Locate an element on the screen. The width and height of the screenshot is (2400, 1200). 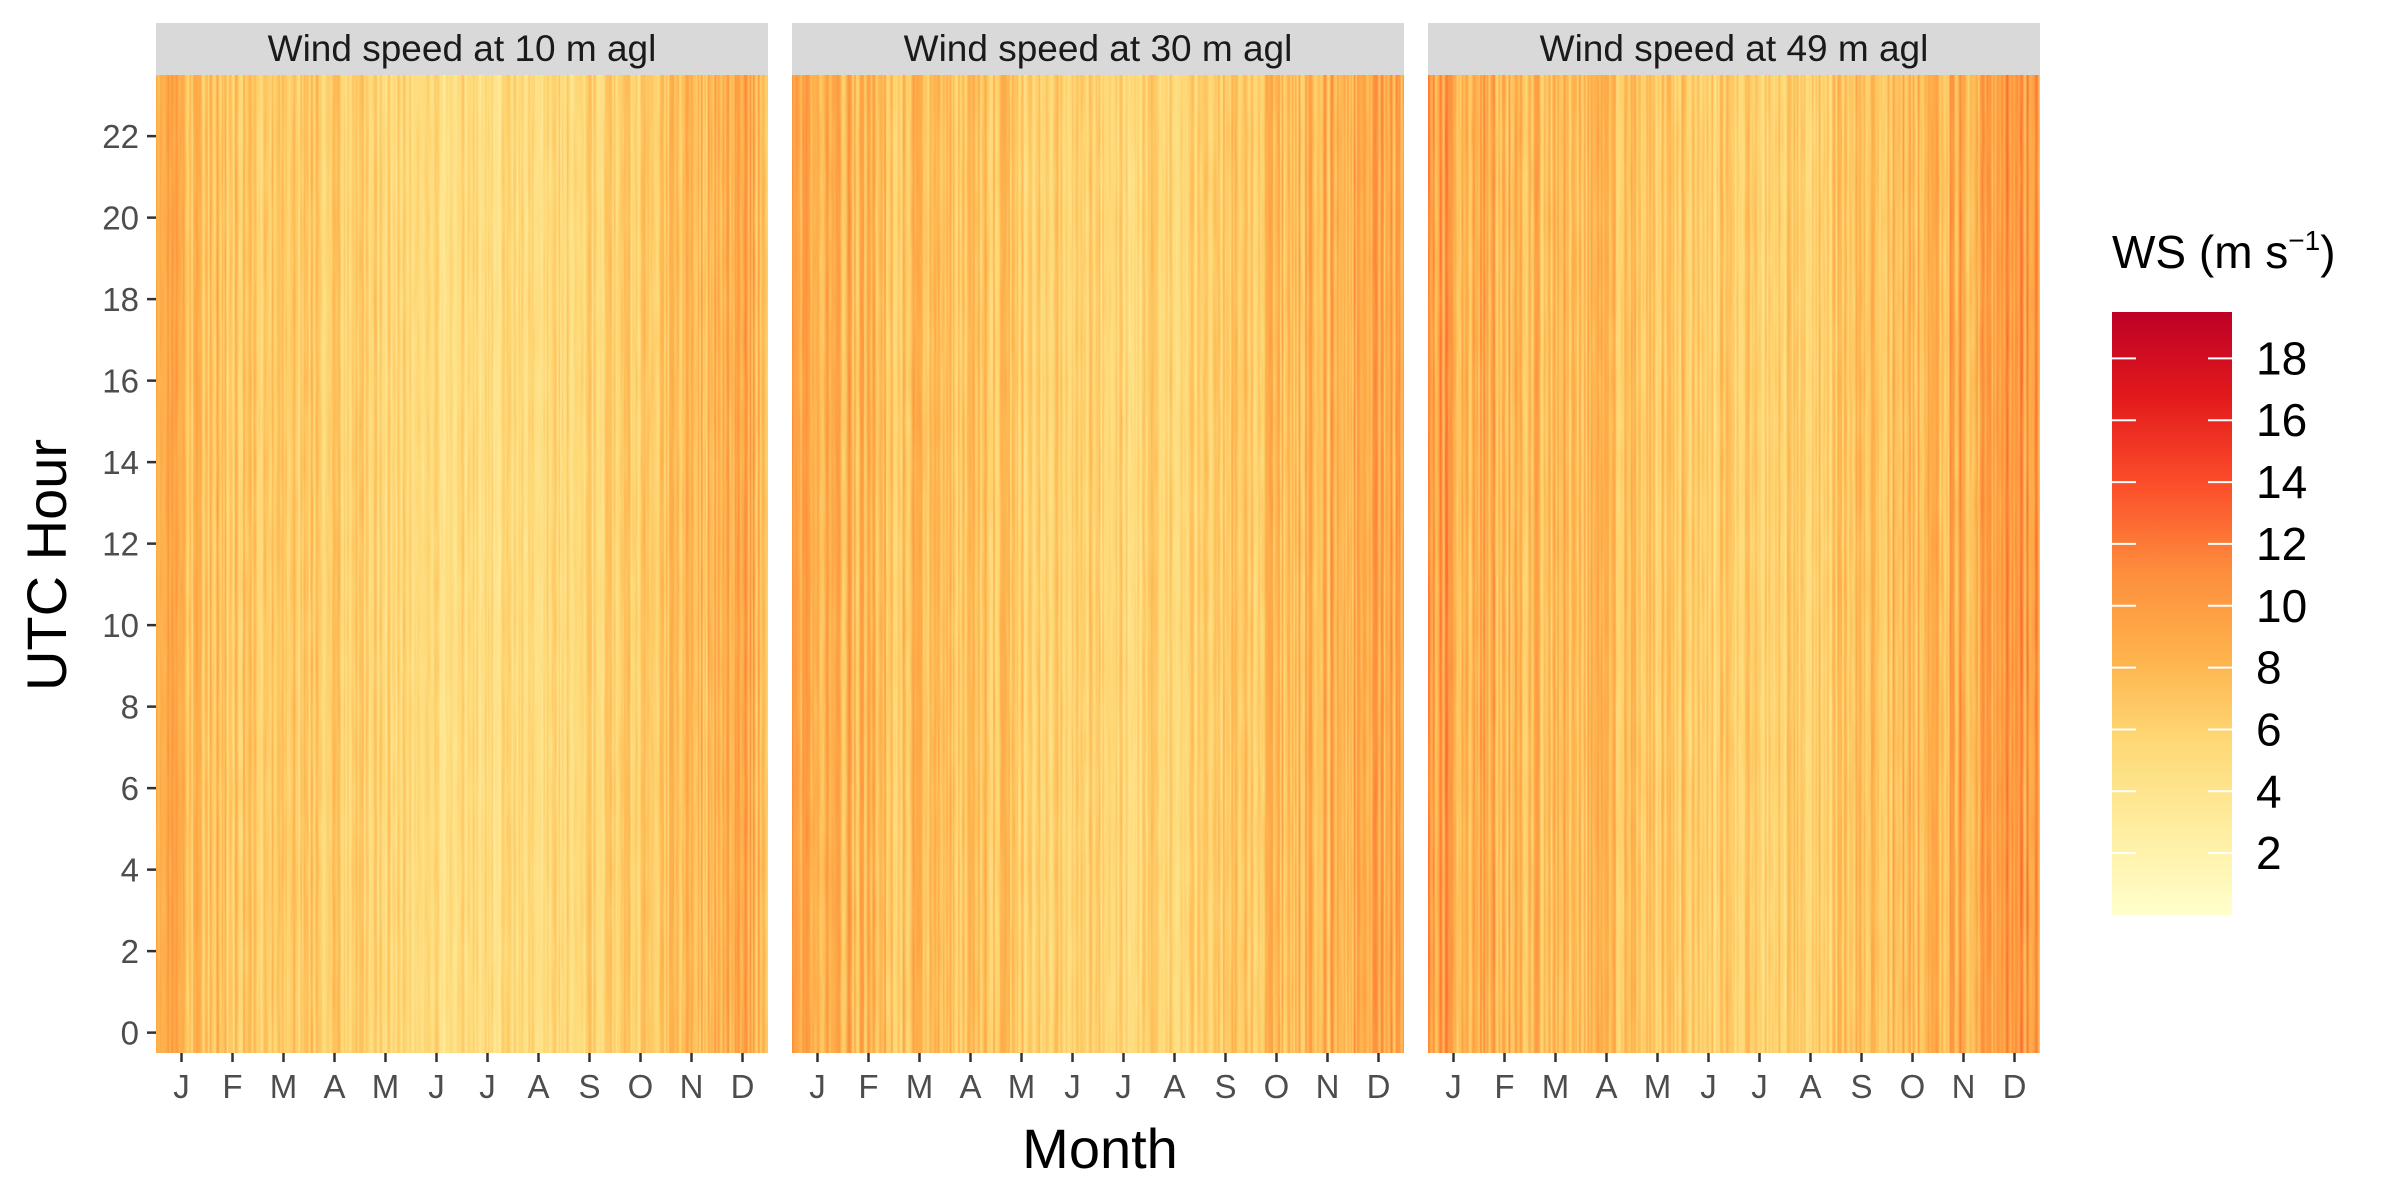
legend-tick-label: 16 is located at coordinates (2281, 420).